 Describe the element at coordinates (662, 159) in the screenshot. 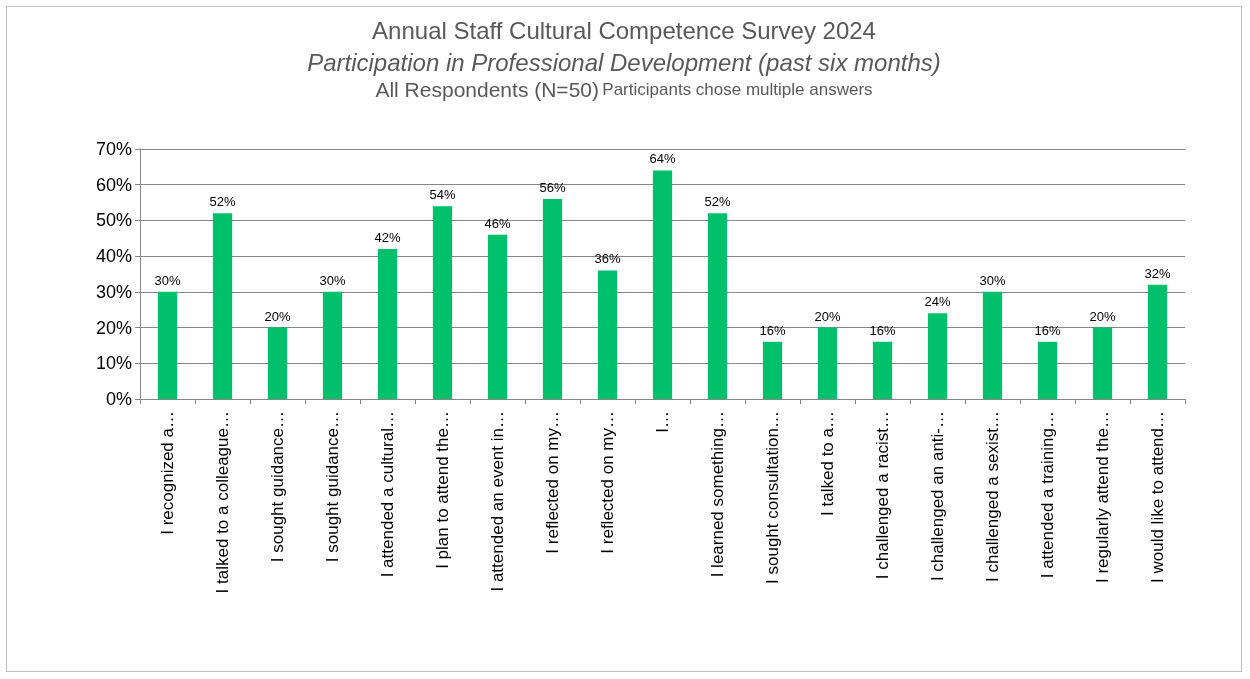

I see `data-label: 64%` at that location.